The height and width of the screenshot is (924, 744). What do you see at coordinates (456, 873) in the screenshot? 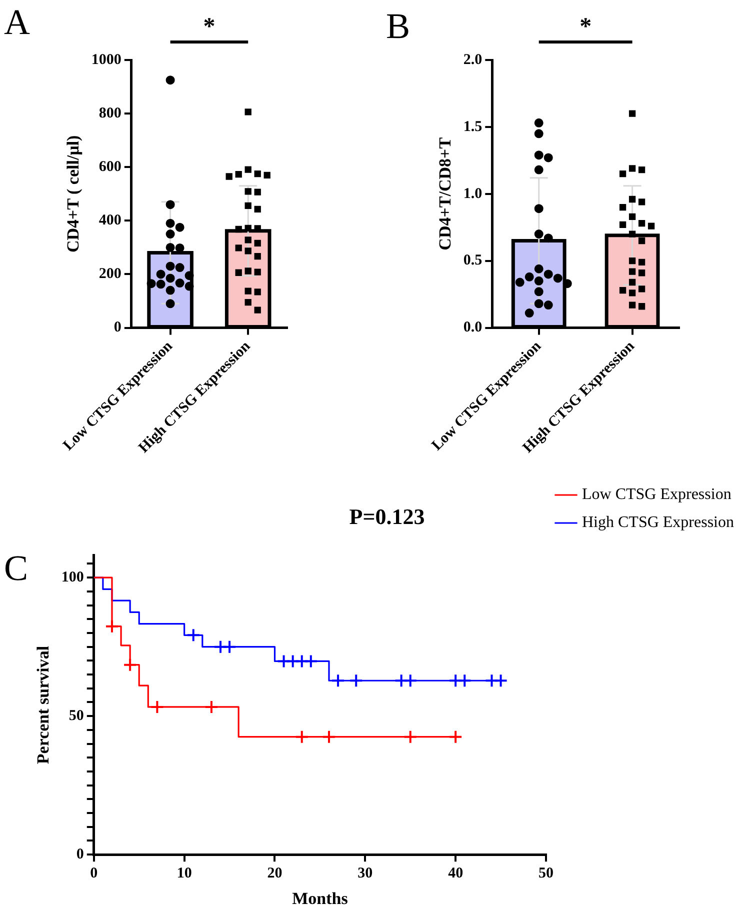
I see `x-tick-label: 40` at bounding box center [456, 873].